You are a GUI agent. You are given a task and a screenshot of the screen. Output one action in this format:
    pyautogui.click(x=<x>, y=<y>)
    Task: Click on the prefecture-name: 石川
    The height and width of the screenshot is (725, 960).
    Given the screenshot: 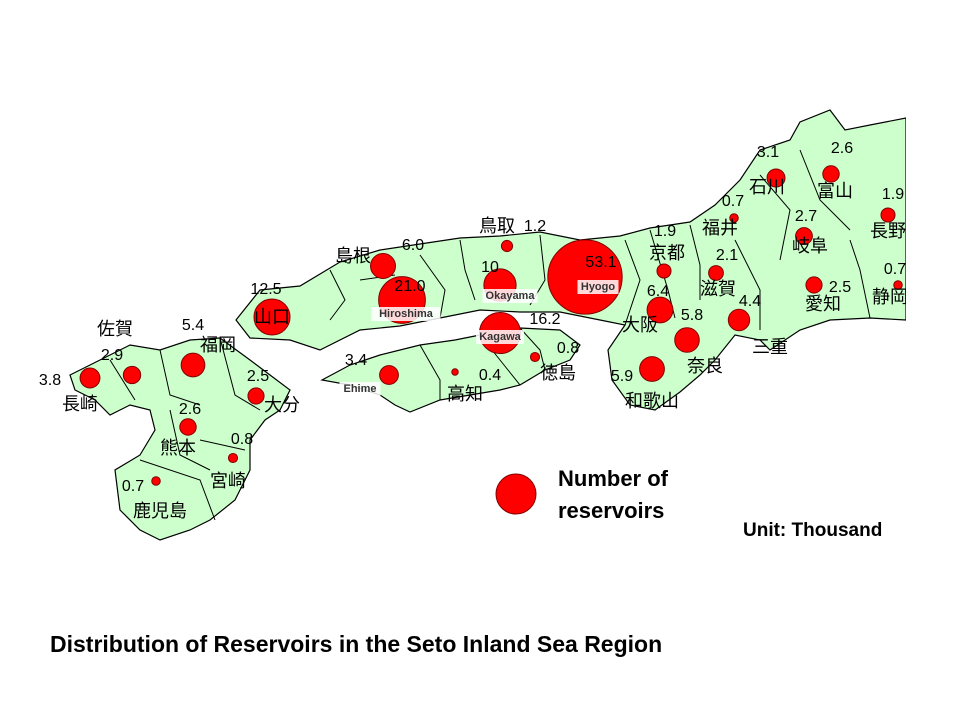 What is the action you would take?
    pyautogui.click(x=767, y=187)
    